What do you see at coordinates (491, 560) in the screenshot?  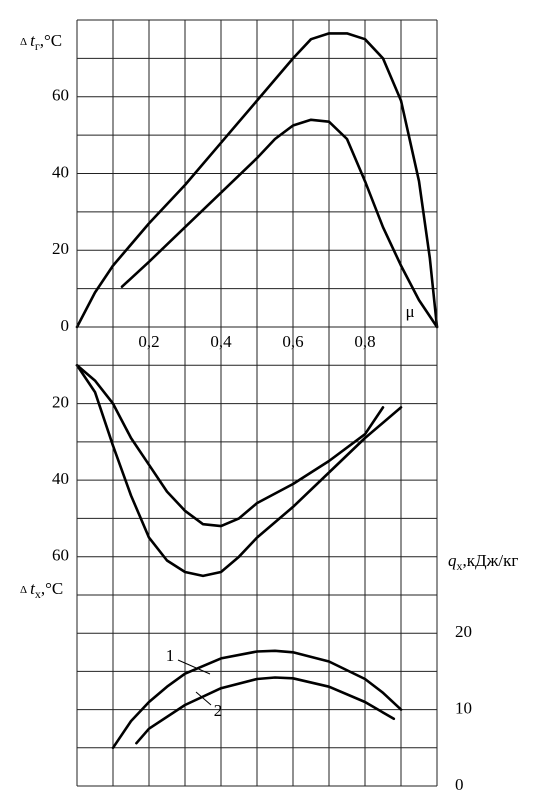 I see `label-unit: ,кДж/кг` at bounding box center [491, 560].